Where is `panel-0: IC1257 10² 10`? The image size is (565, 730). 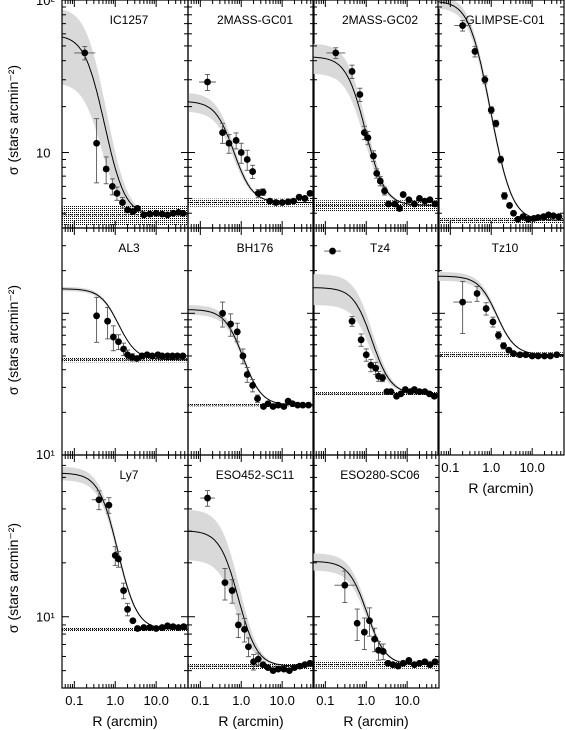 panel-0: IC1257 10² 10 is located at coordinates (112, 114).